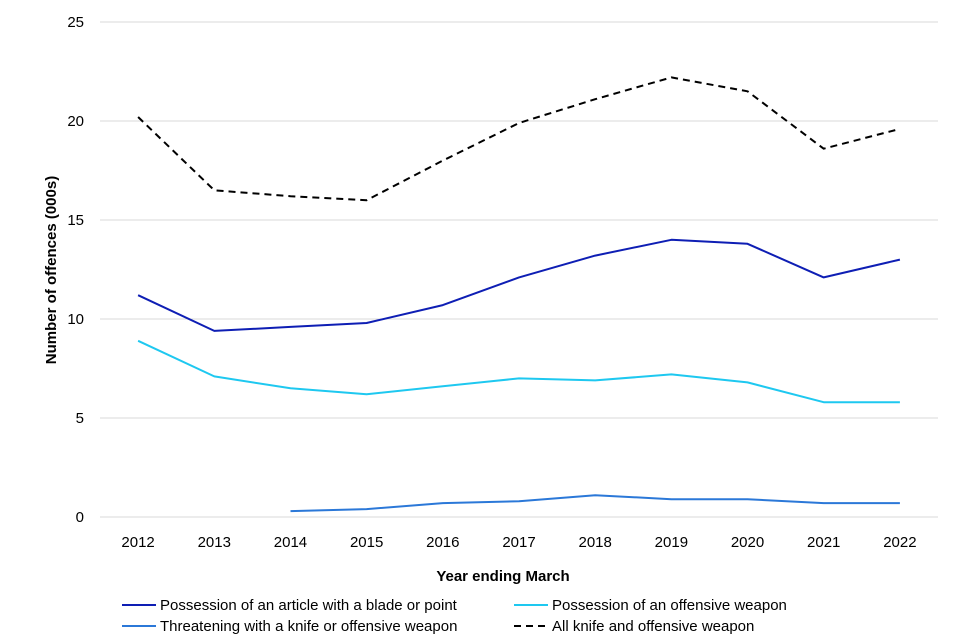  I want to click on x-tick-label: 2020, so click(747, 542).